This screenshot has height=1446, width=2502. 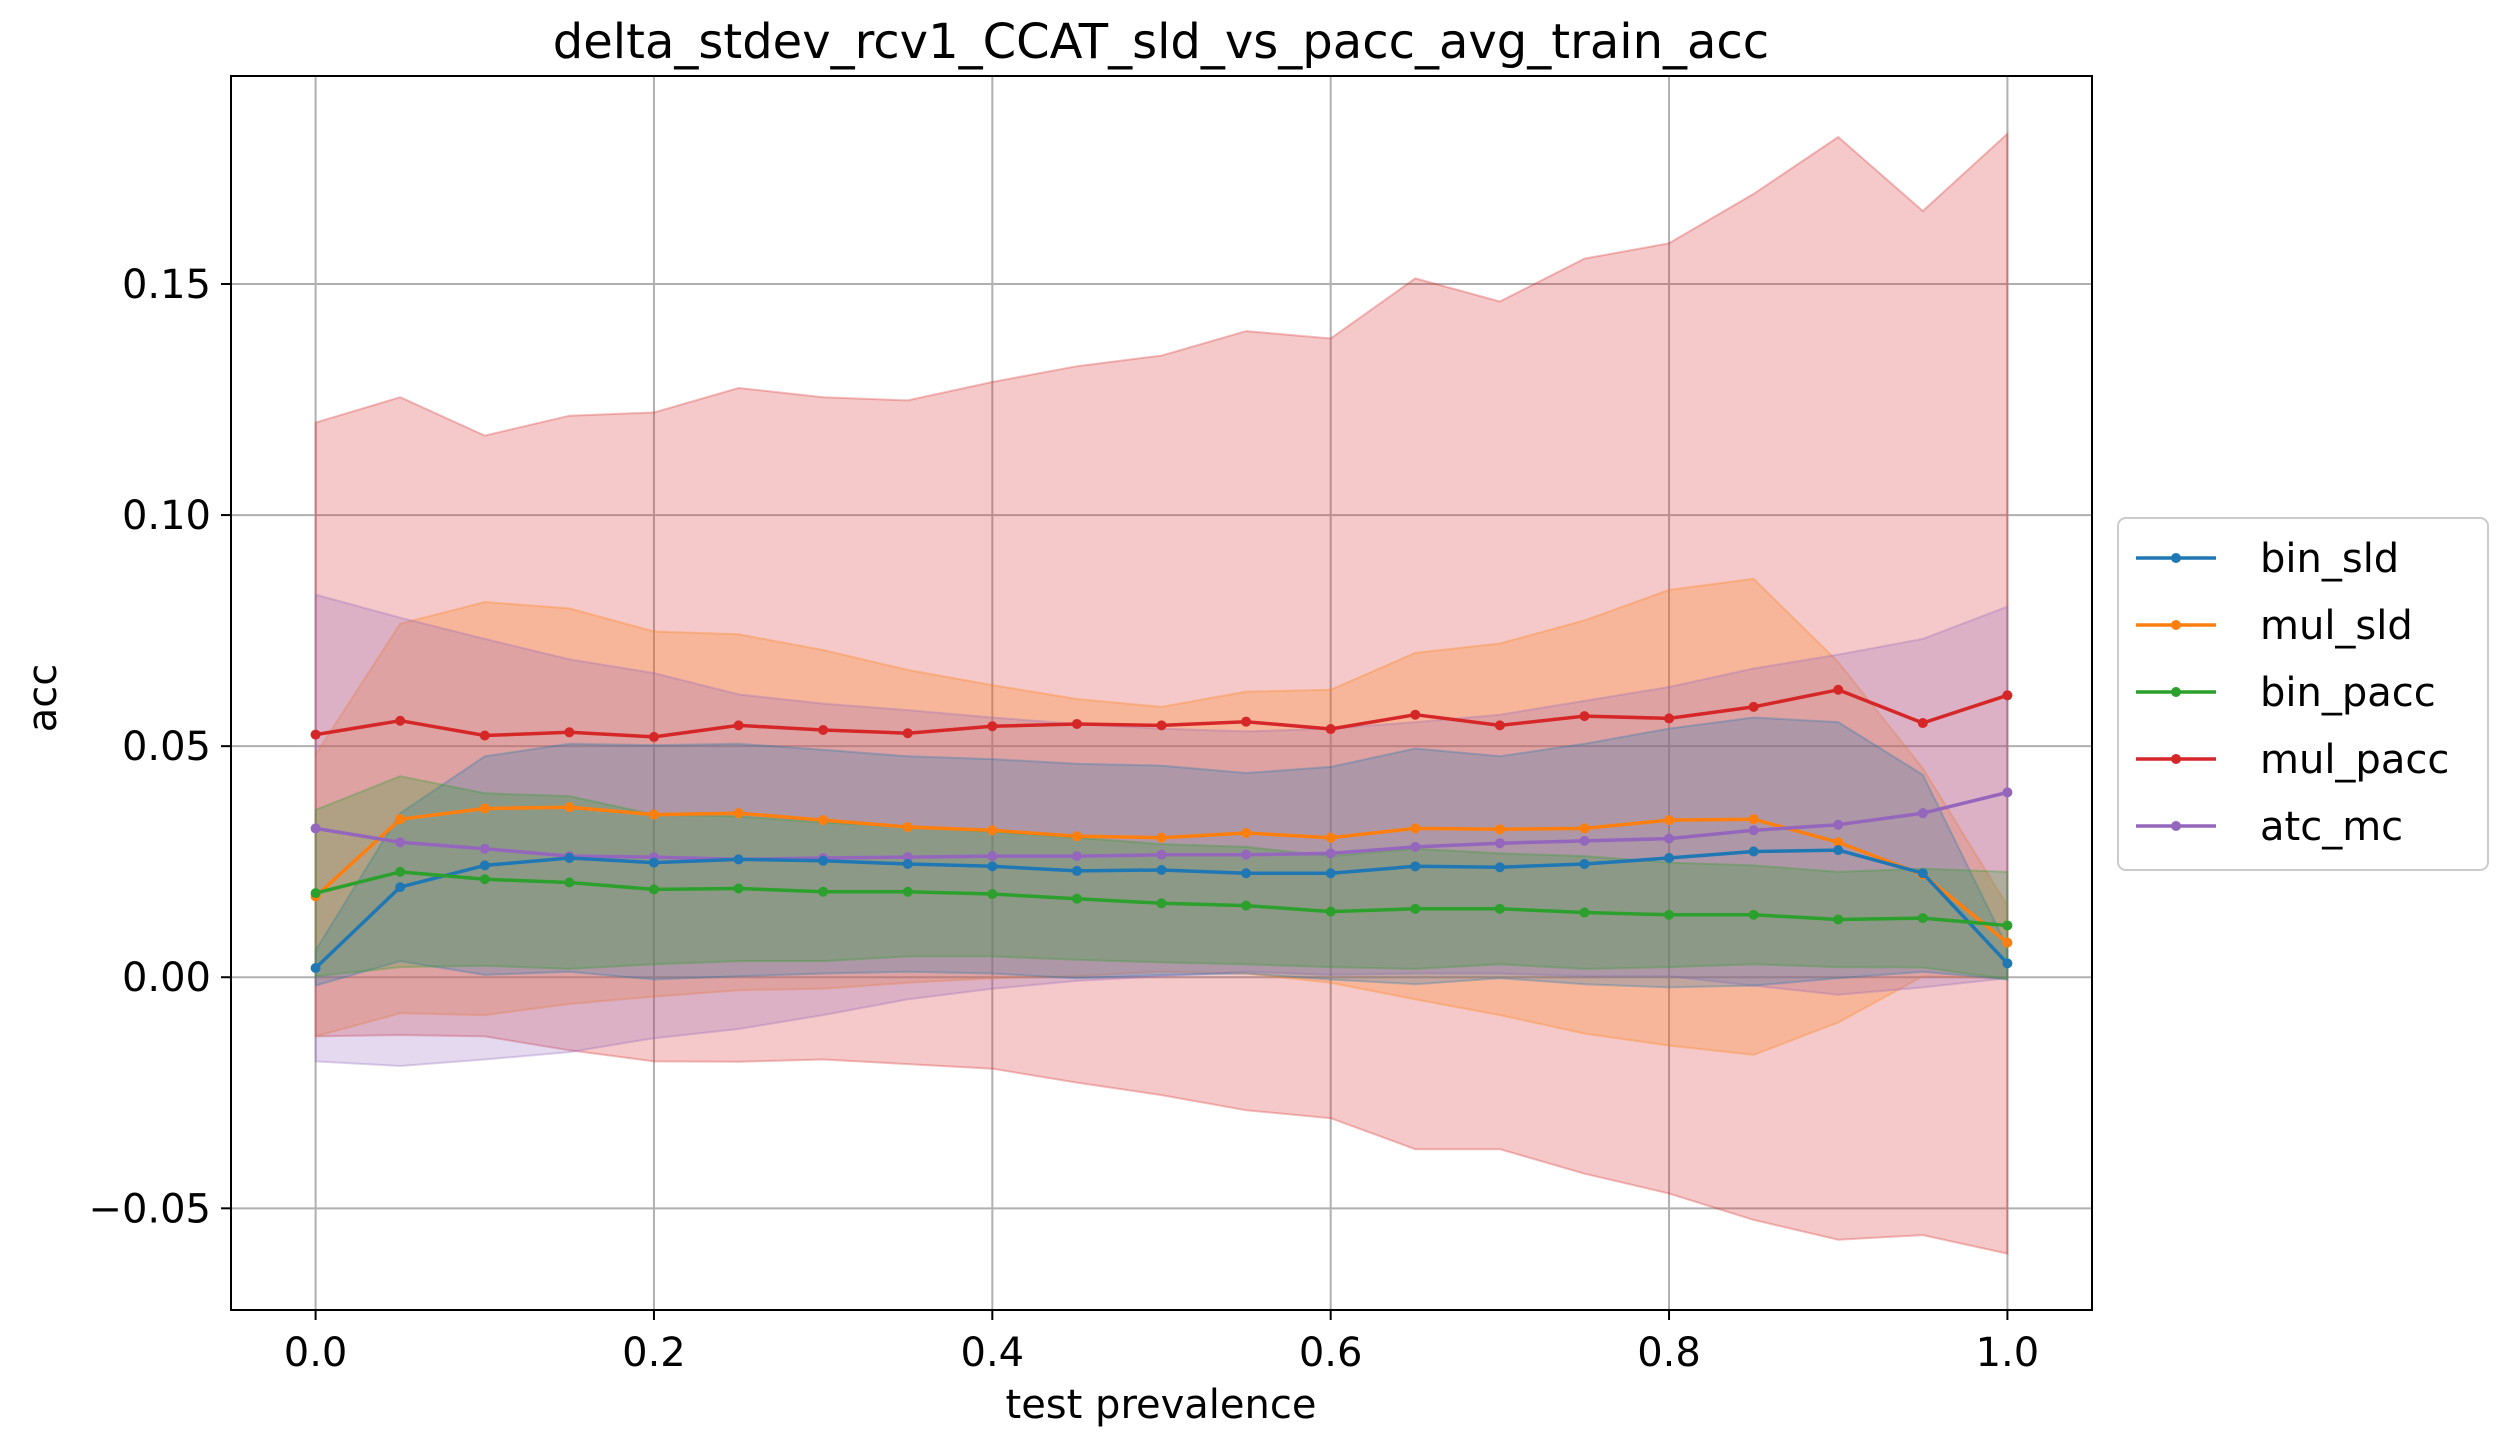 I want to click on legend-label-bin_pacc: bin_pacc, so click(x=2348, y=693).